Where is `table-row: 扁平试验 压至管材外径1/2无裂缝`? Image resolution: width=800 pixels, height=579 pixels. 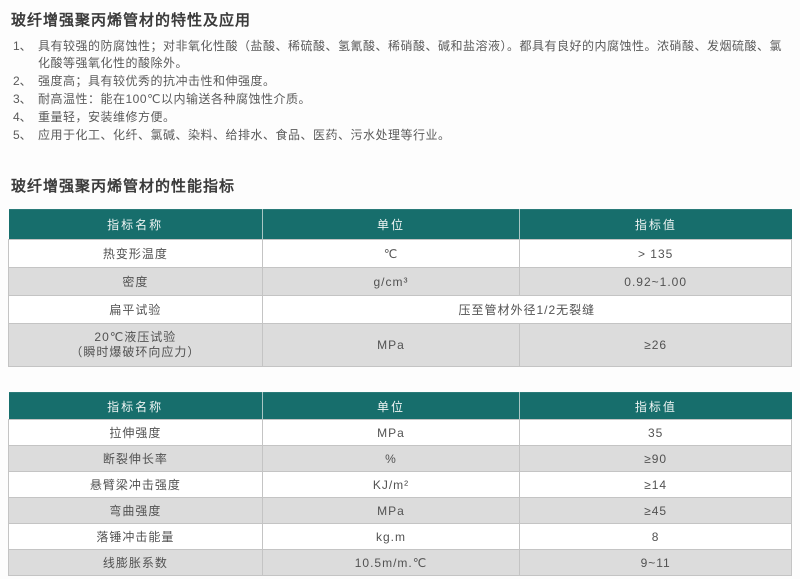
table-row: 扁平试验 压至管材外径1/2无裂缝 is located at coordinates (400, 309).